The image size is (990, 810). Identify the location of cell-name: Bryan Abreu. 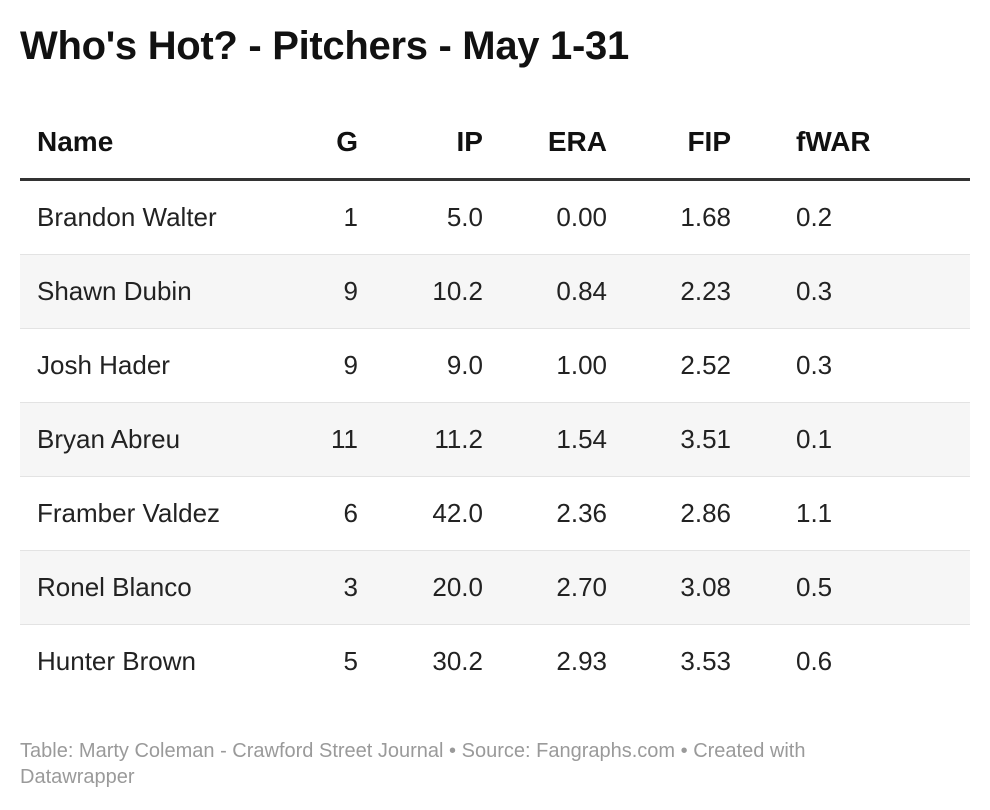
(155, 439).